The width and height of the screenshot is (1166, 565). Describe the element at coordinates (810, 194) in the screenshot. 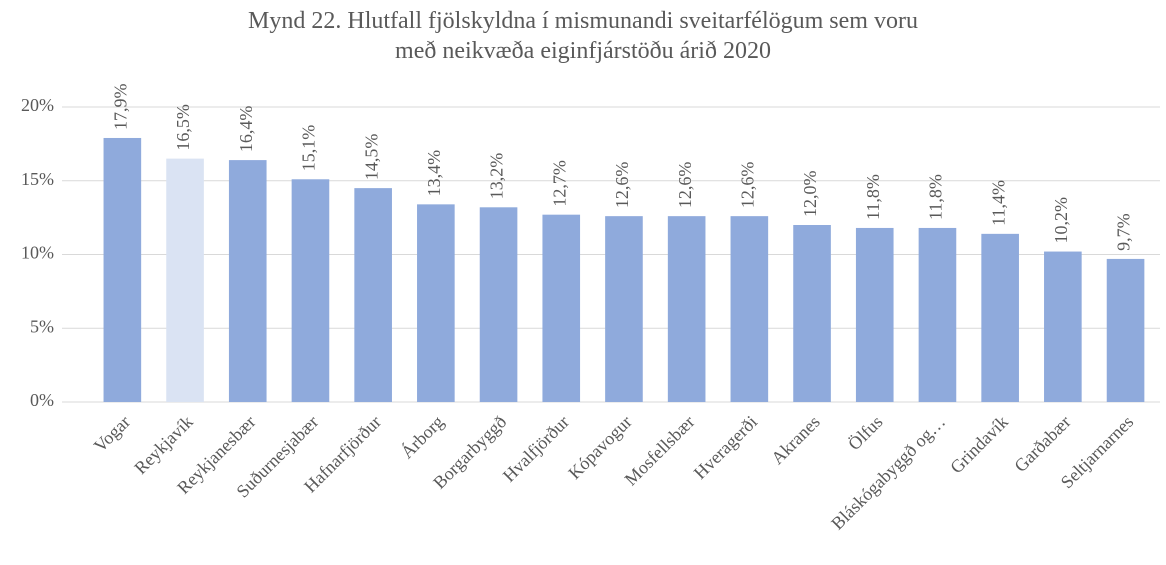

I see `value-label: 12,0%` at that location.